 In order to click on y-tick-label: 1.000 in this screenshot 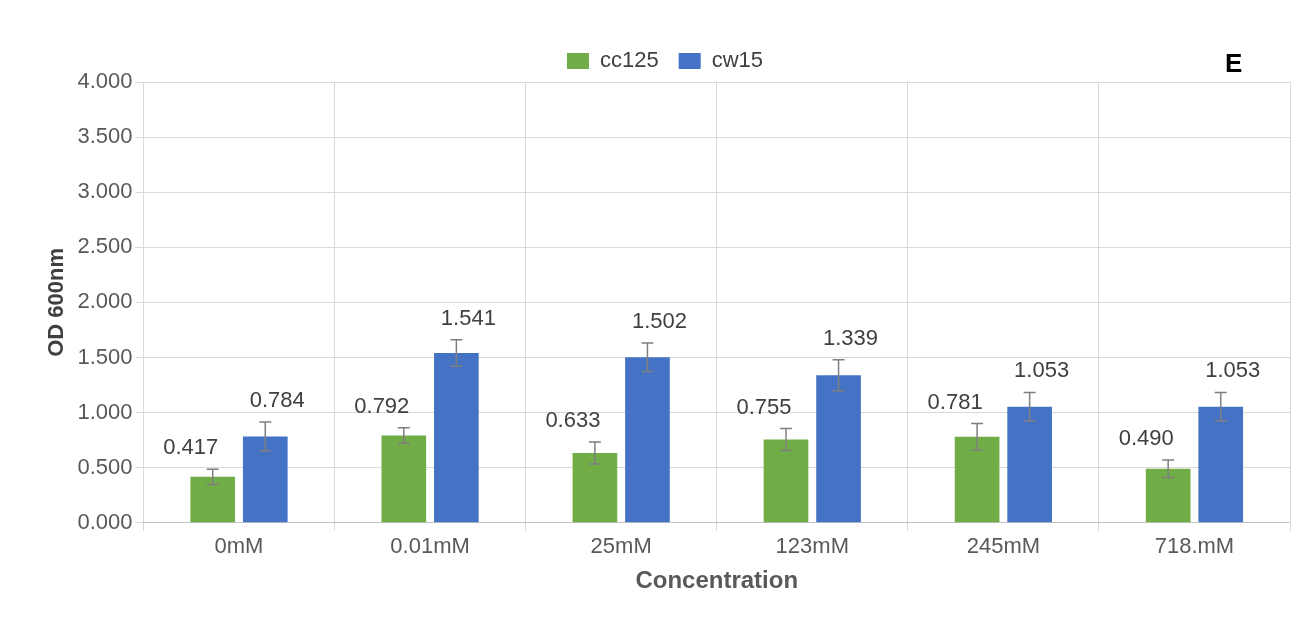, I will do `click(105, 411)`.